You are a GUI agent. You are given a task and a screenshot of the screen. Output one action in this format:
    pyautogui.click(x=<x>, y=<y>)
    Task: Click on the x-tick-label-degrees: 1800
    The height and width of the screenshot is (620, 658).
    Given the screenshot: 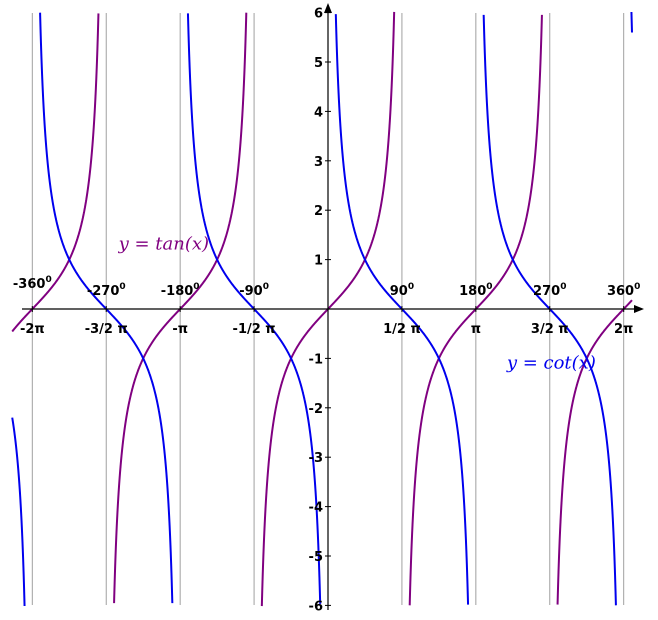 What is the action you would take?
    pyautogui.click(x=475, y=290)
    